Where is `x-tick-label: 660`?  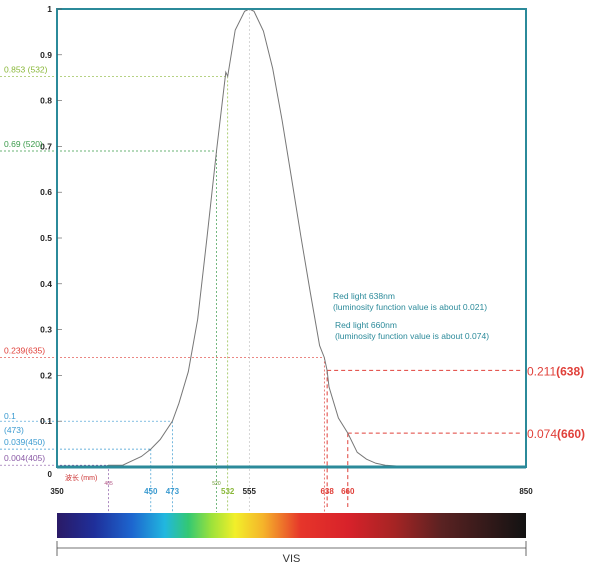 x-tick-label: 660 is located at coordinates (348, 491).